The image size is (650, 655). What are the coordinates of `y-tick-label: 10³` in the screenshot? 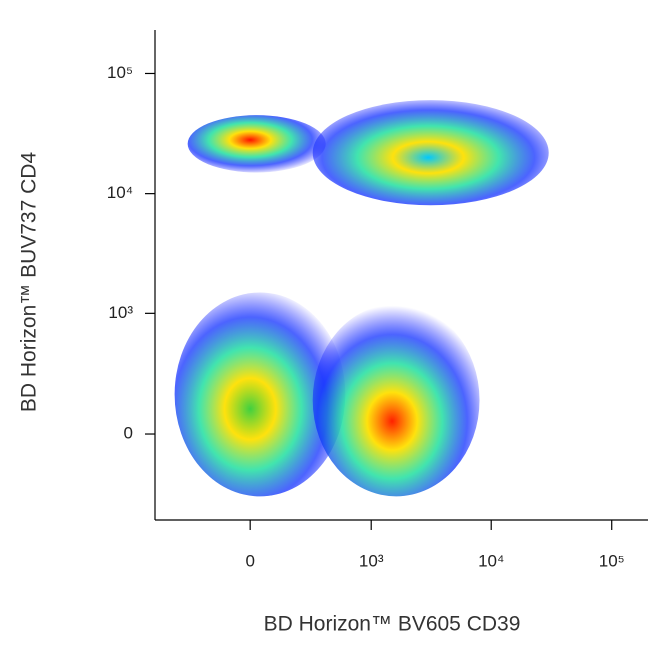 It's located at (120, 312).